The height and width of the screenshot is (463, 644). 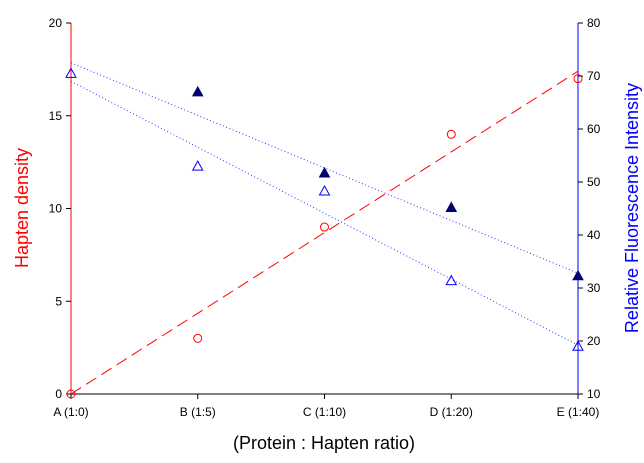 I want to click on x-tick-label: A (1:0), so click(x=70, y=412).